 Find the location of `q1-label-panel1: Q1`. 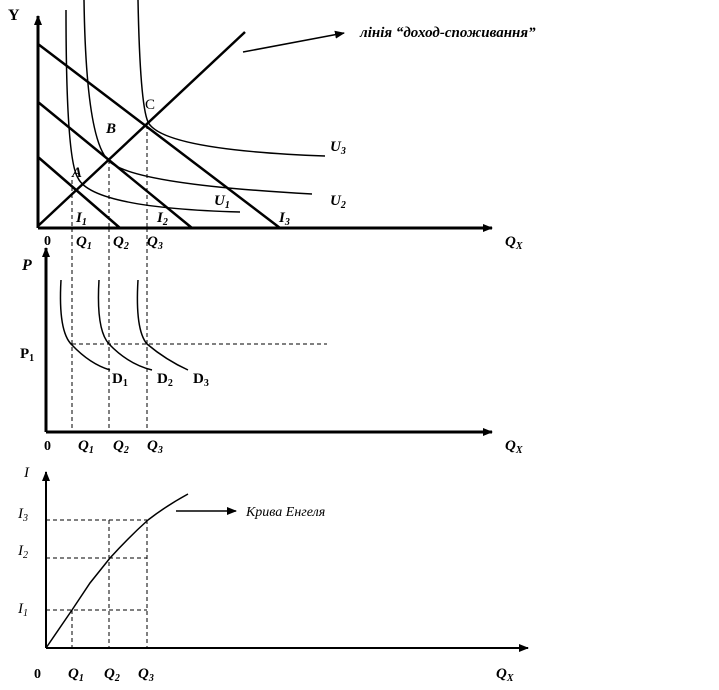

q1-label-panel1: Q1 is located at coordinates (84, 243).